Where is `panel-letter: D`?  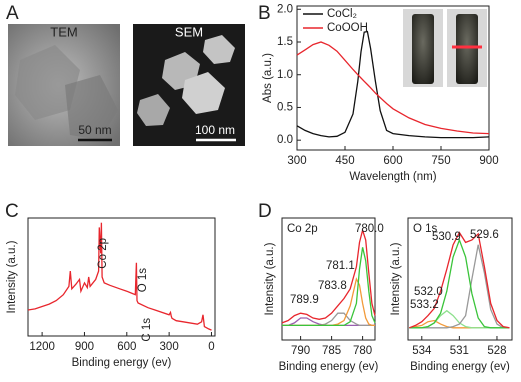 panel-letter: D is located at coordinates (265, 211).